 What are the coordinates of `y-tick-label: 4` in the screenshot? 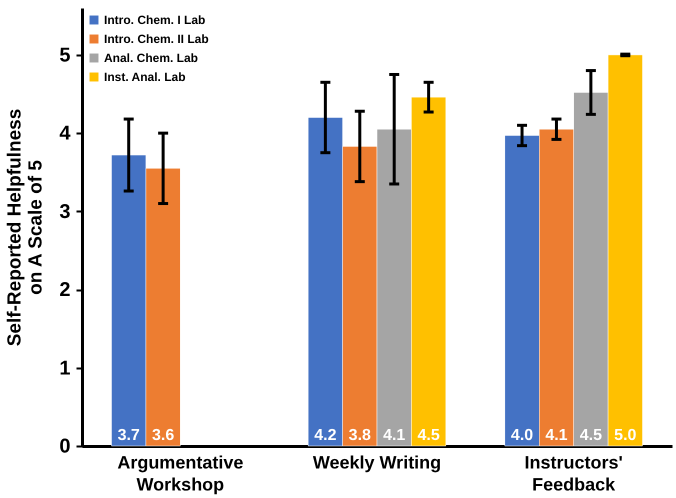 It's located at (65, 133).